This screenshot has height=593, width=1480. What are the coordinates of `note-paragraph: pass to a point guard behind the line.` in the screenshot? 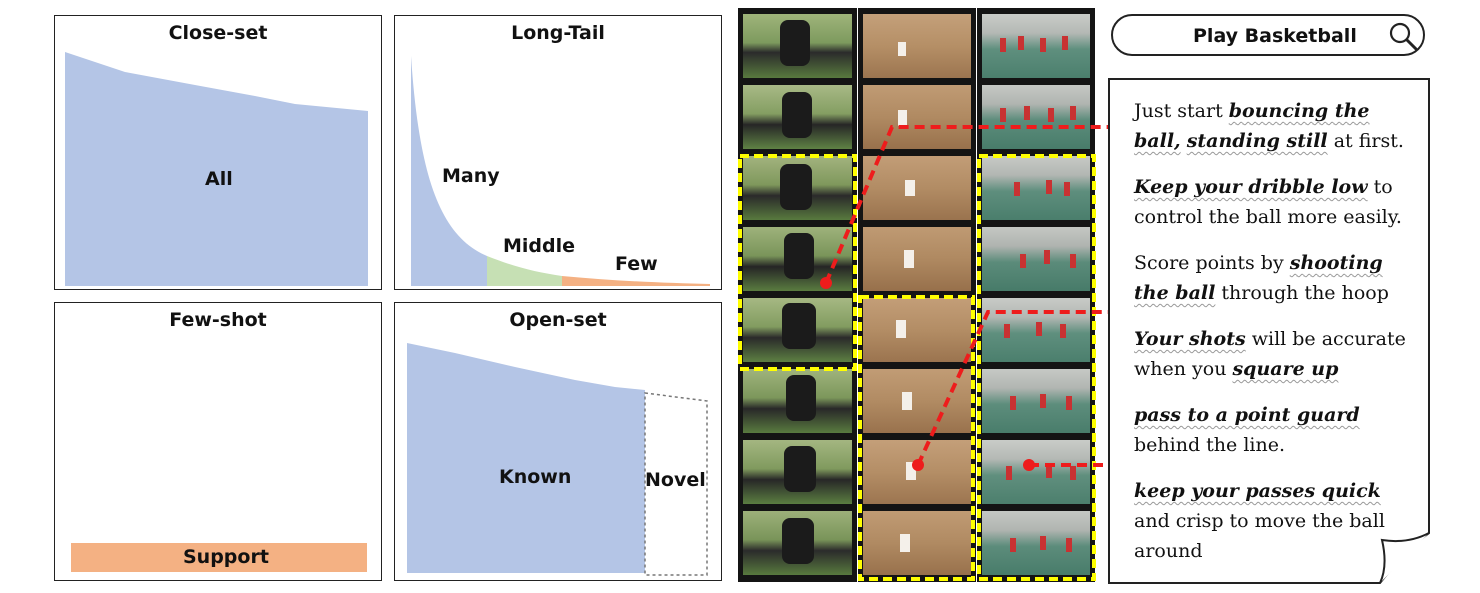 It's located at (1276, 430).